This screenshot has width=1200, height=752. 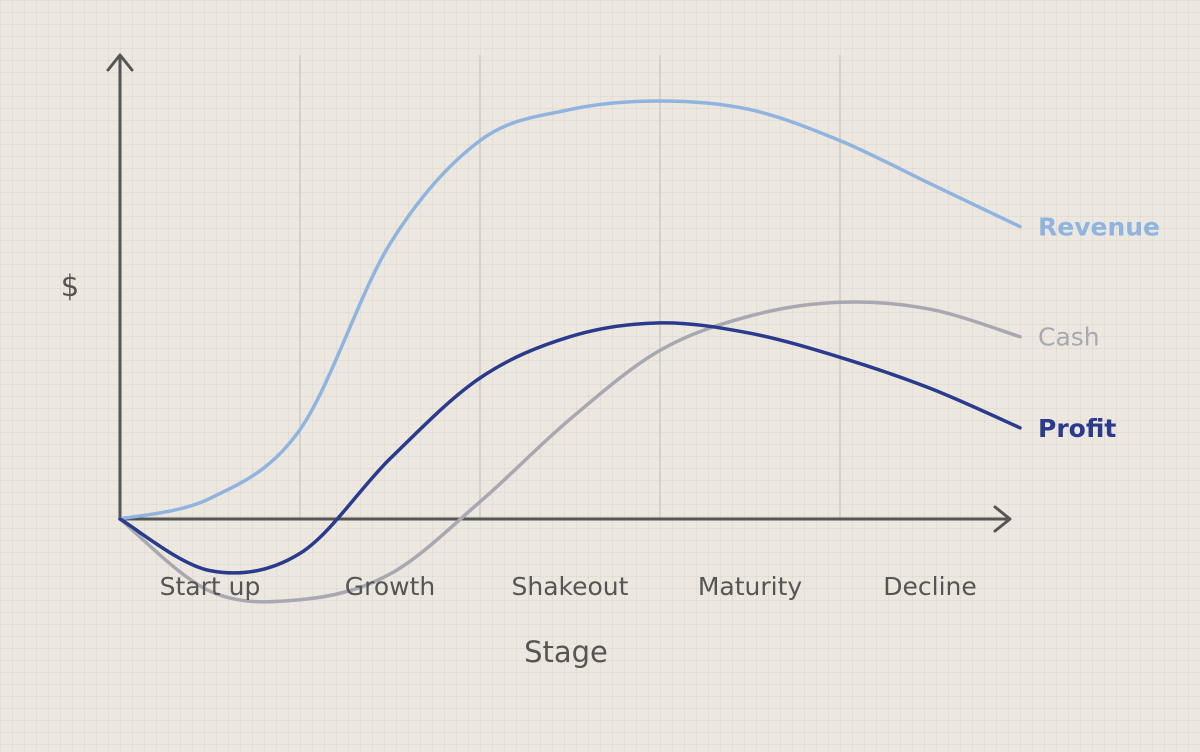 I want to click on x-tick-label-decline: Decline, so click(x=930, y=586).